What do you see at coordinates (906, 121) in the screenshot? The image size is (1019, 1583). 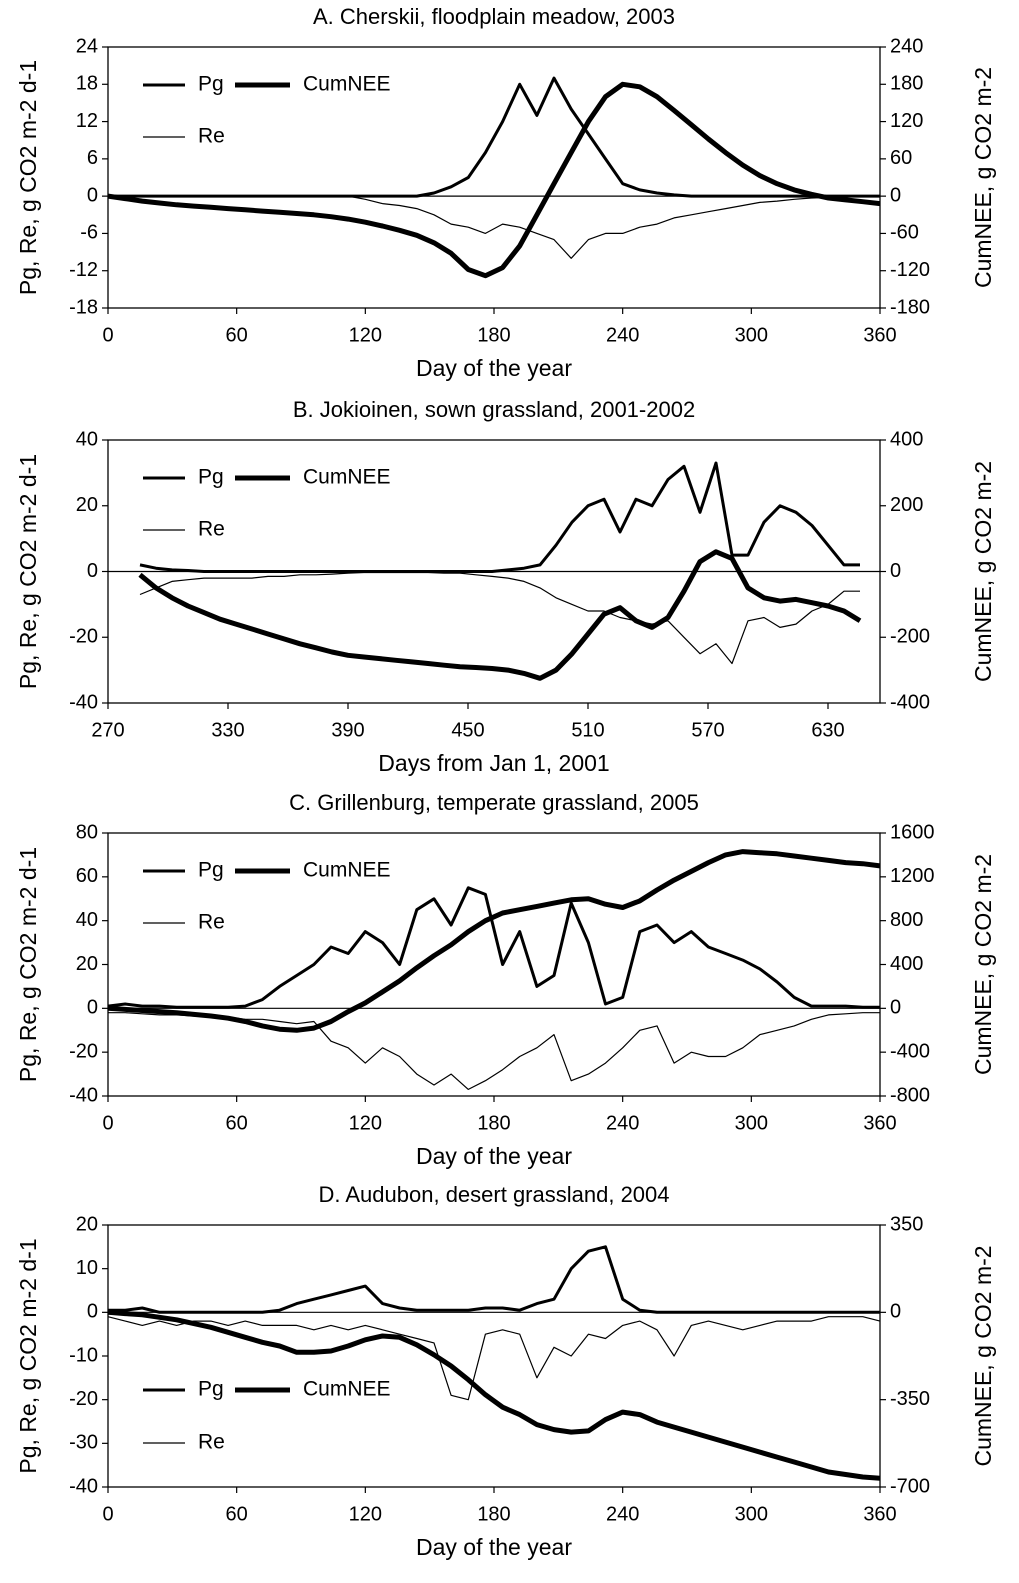 I see `y2-tick-label: 120` at bounding box center [906, 121].